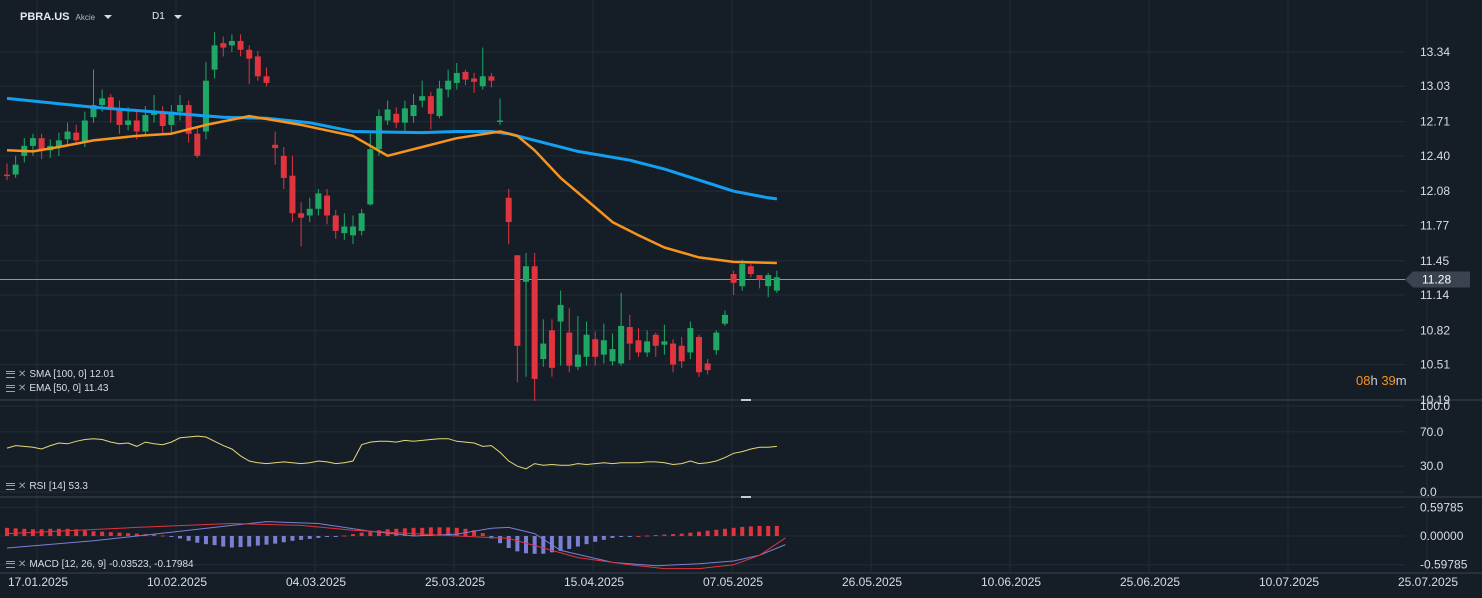 The width and height of the screenshot is (1482, 598). What do you see at coordinates (1435, 52) in the screenshot?
I see `price-tick-label: 13.34` at bounding box center [1435, 52].